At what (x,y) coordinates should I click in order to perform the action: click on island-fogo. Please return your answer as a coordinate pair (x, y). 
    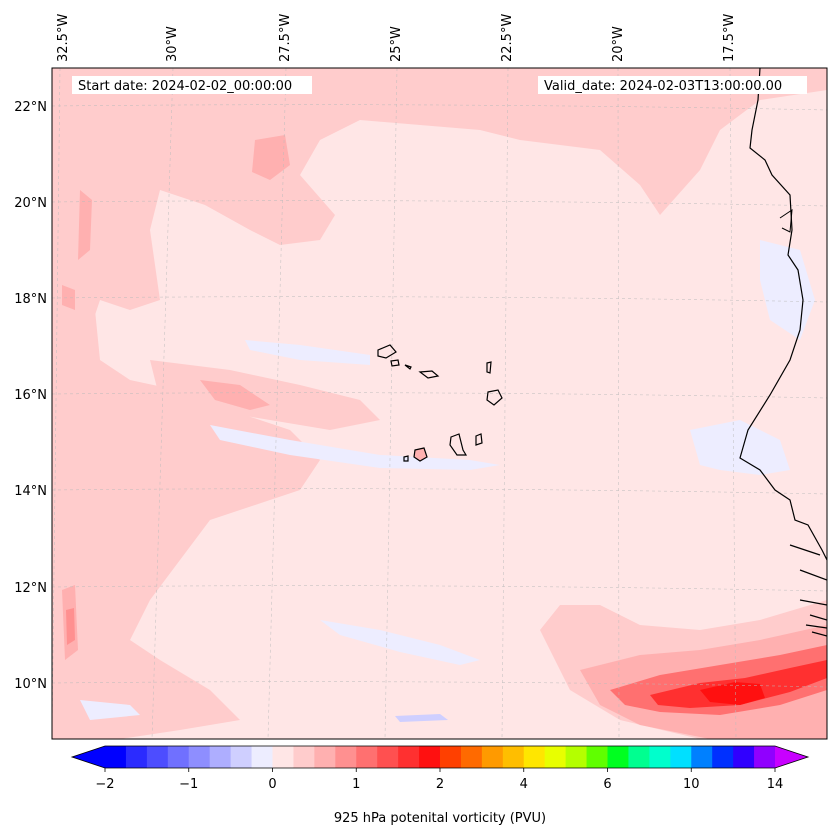
    Looking at the image, I should click on (420, 454).